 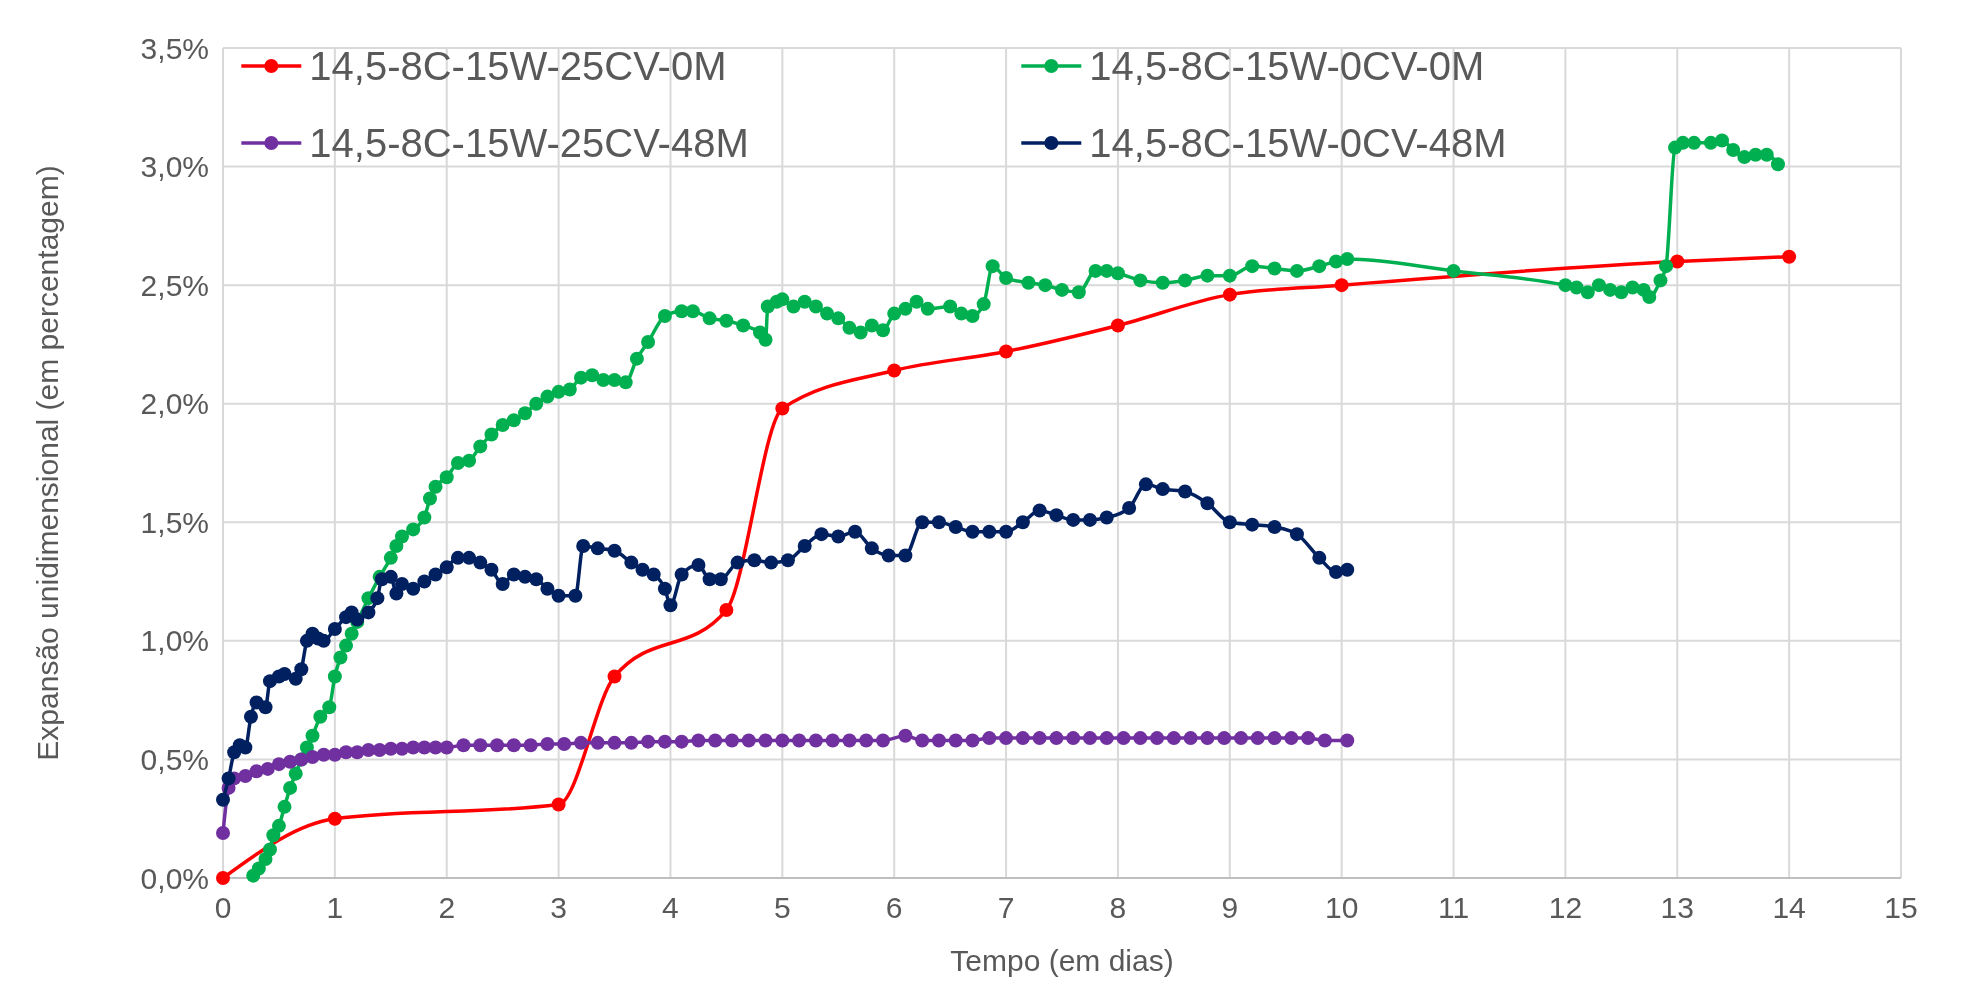 What do you see at coordinates (174, 878) in the screenshot?
I see `y-tick-label: 0,0%` at bounding box center [174, 878].